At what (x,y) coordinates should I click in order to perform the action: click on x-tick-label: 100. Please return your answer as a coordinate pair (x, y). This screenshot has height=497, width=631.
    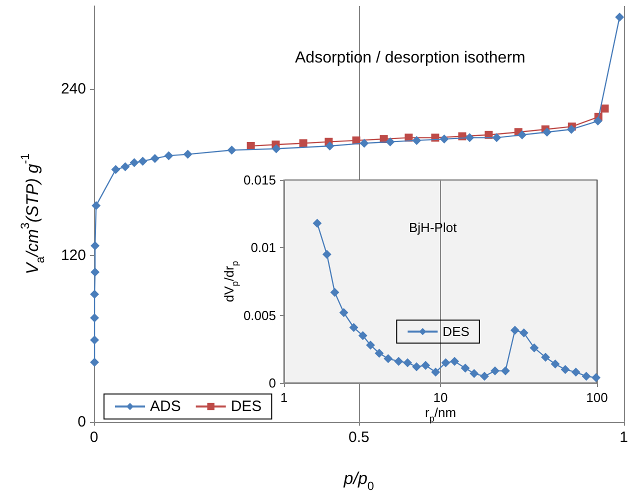
    Looking at the image, I should click on (597, 397).